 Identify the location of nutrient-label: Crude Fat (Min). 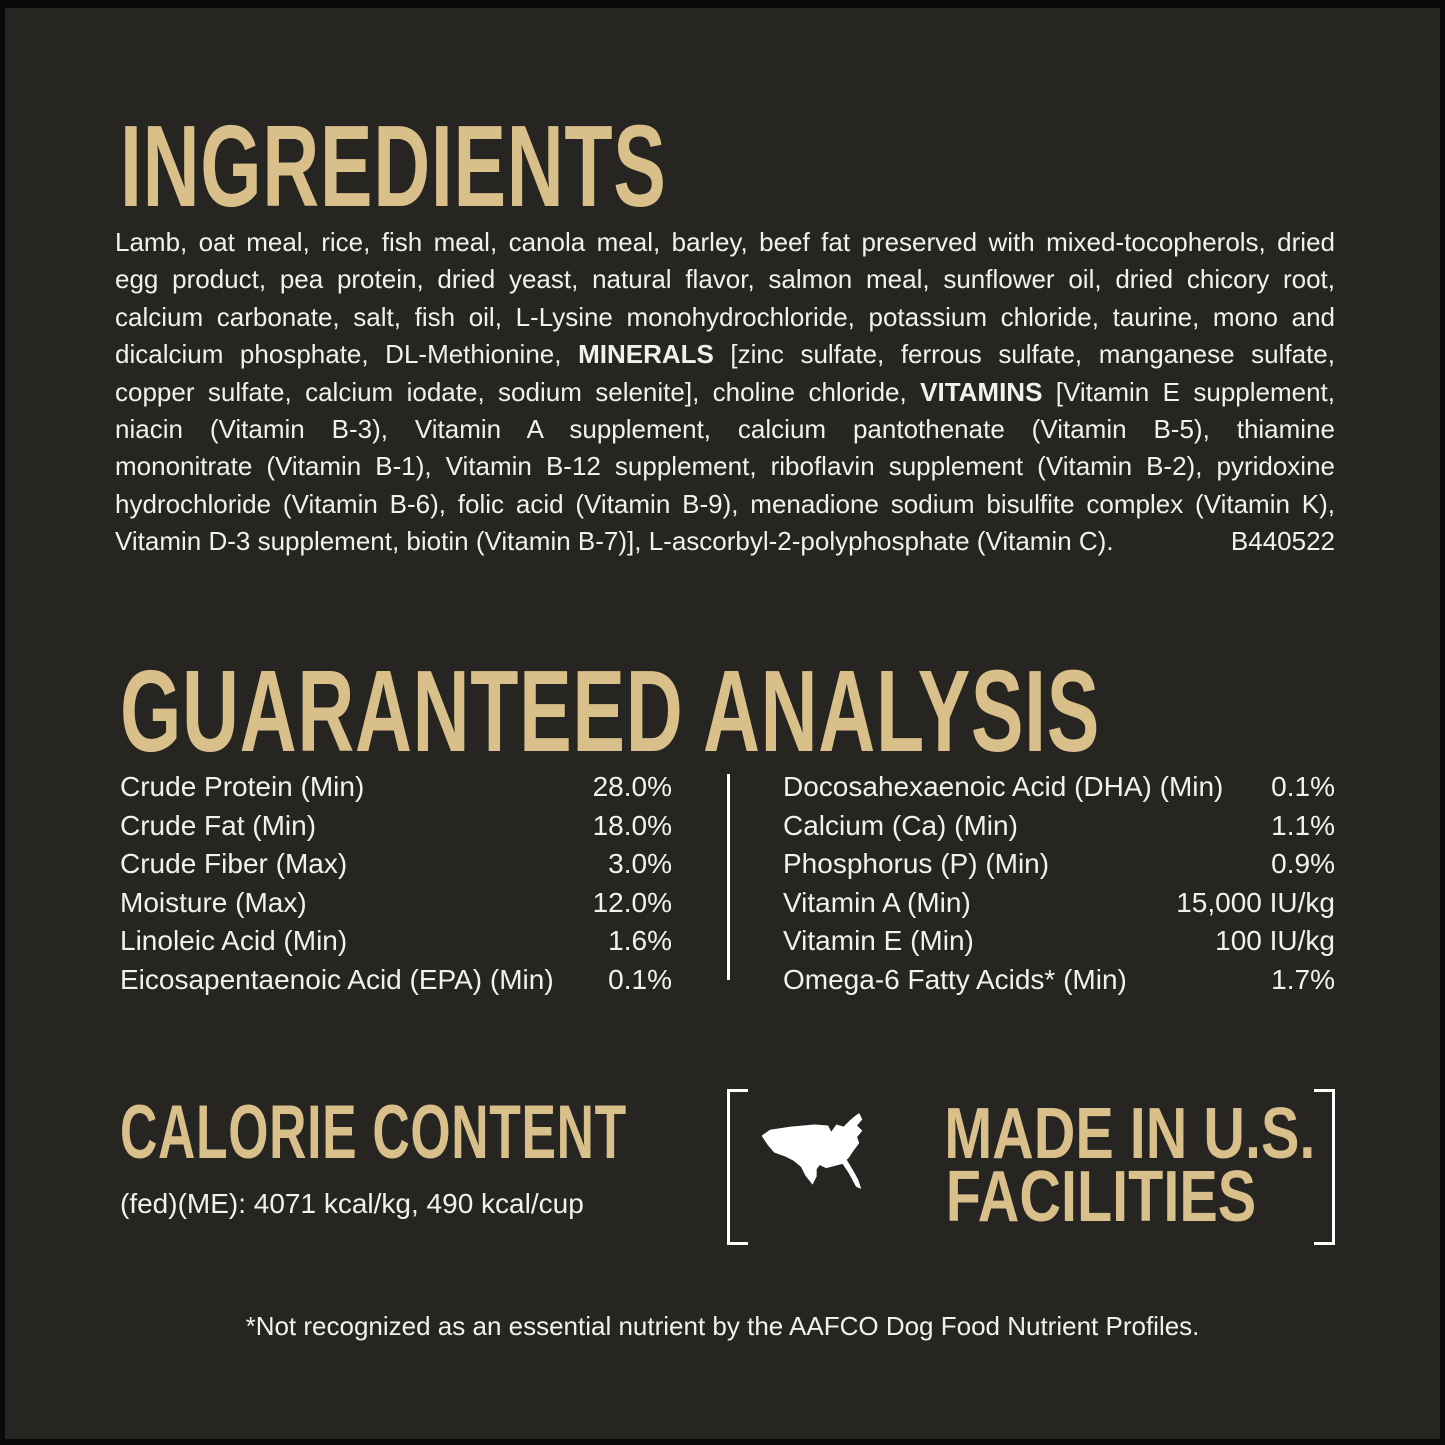
(218, 825).